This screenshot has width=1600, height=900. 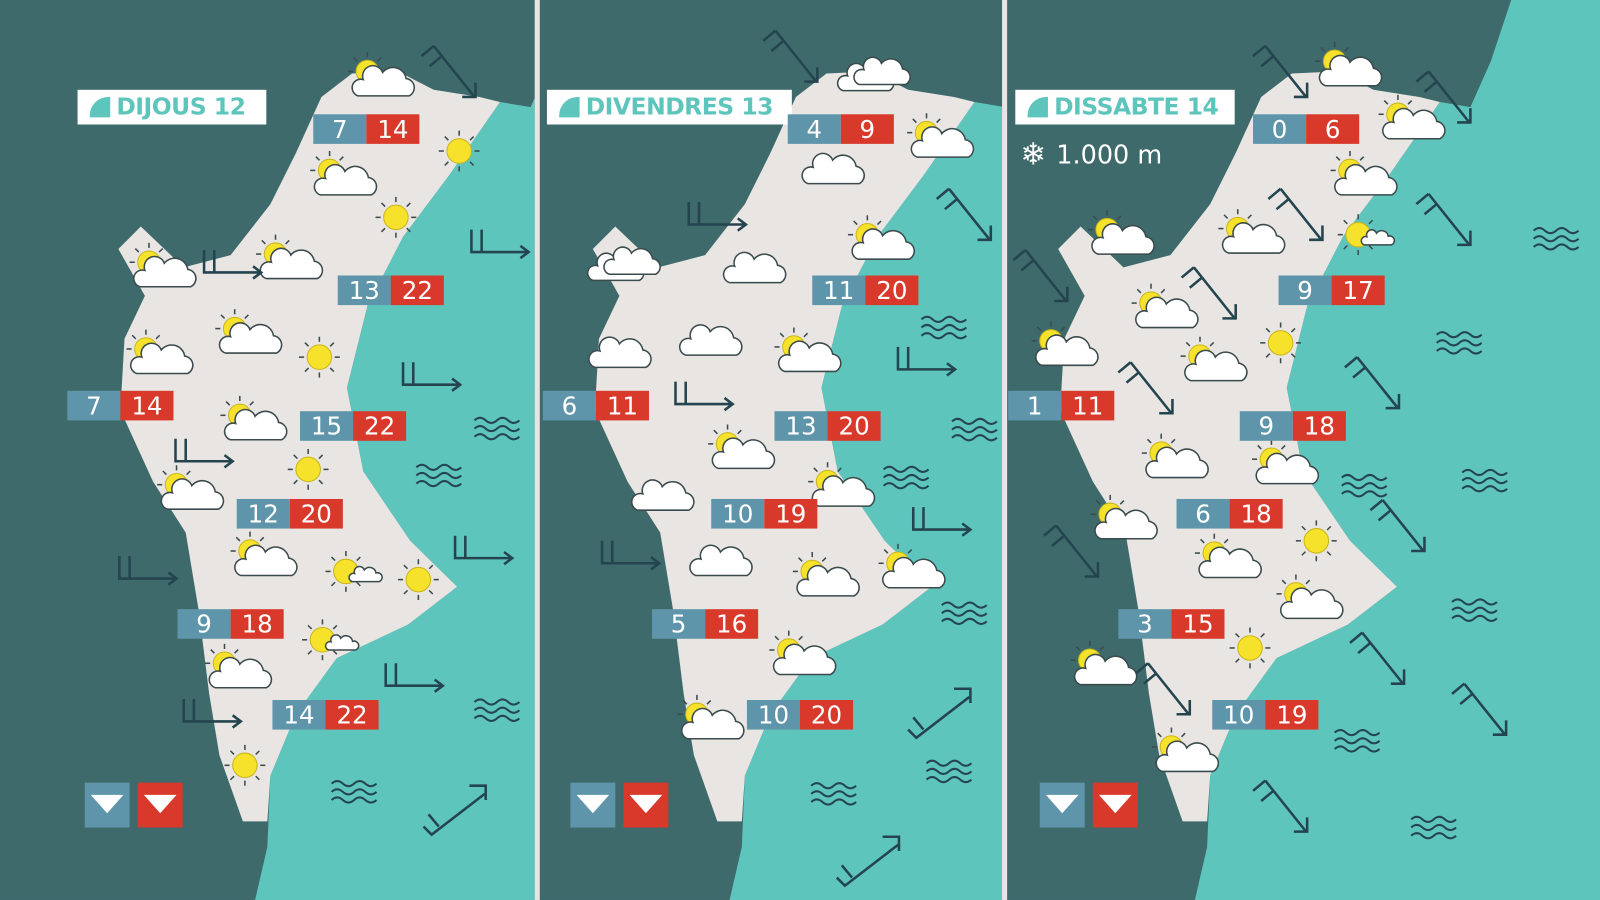 What do you see at coordinates (326, 426) in the screenshot?
I see `min-temp: 15` at bounding box center [326, 426].